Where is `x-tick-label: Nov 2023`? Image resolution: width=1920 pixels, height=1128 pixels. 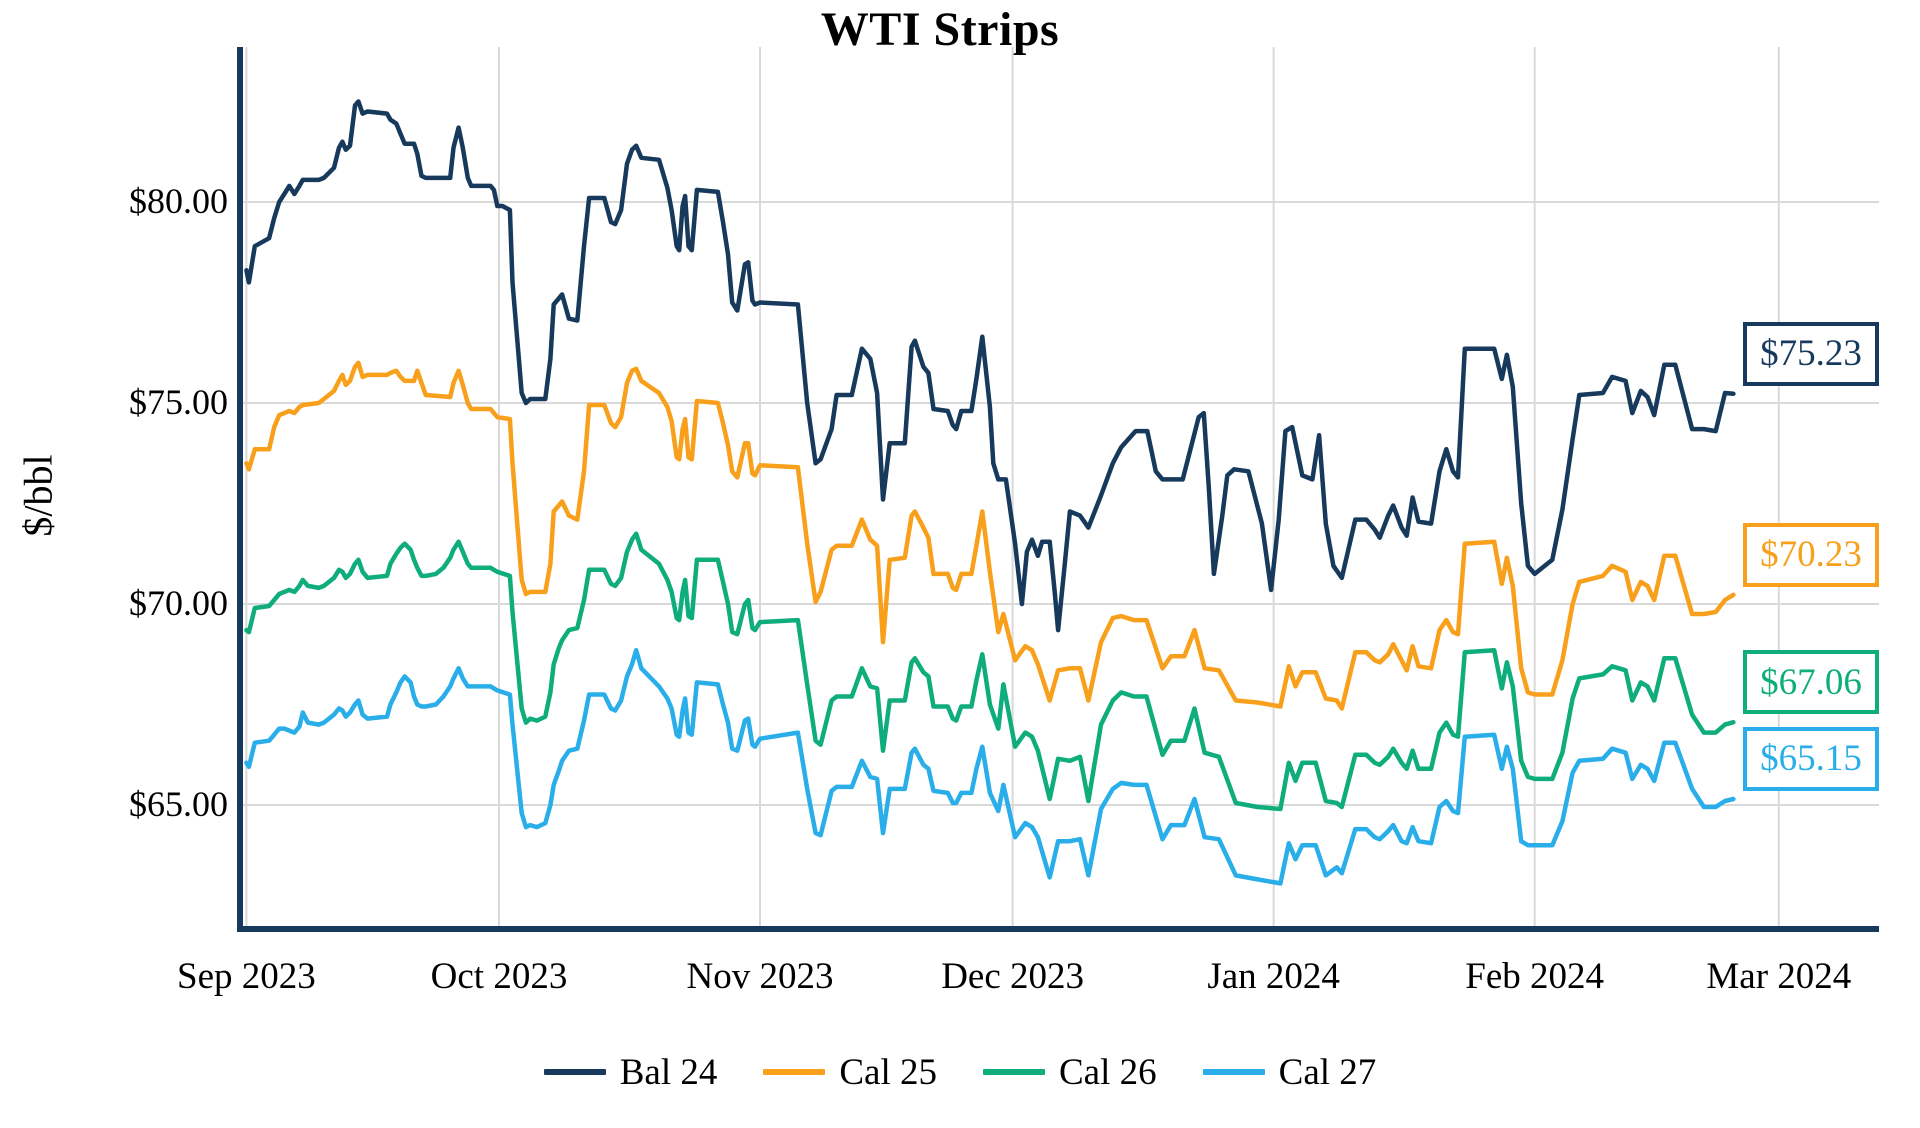
x-tick-label: Nov 2023 is located at coordinates (760, 976).